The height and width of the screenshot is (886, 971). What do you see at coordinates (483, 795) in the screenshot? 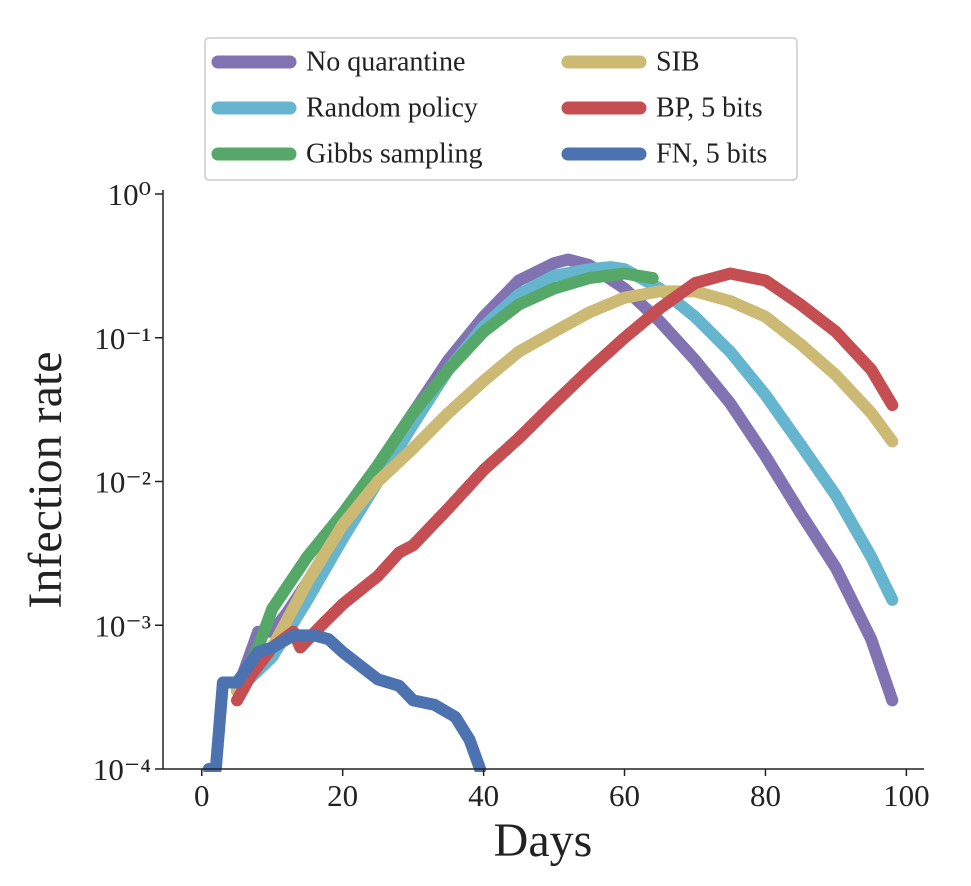
I see `x-tick-label: 40` at bounding box center [483, 795].